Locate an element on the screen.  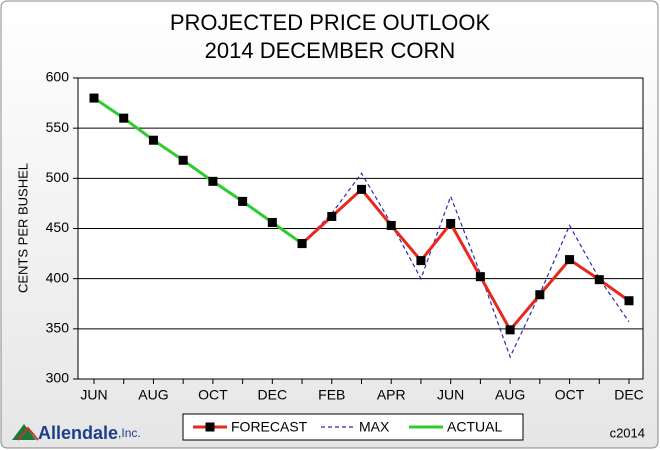
y-tick-label: 400 is located at coordinates (58, 277).